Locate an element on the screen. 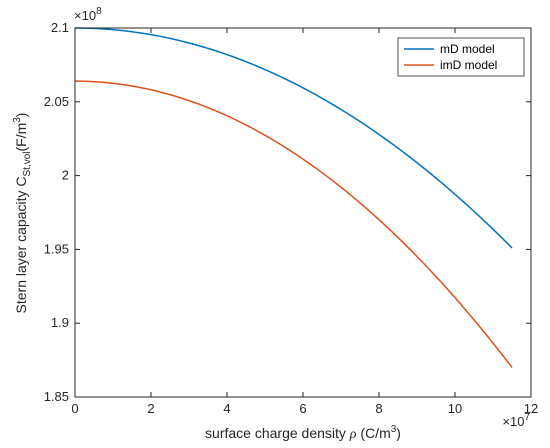 The width and height of the screenshot is (550, 448). y-tick-label: 2.05 is located at coordinates (56, 101).